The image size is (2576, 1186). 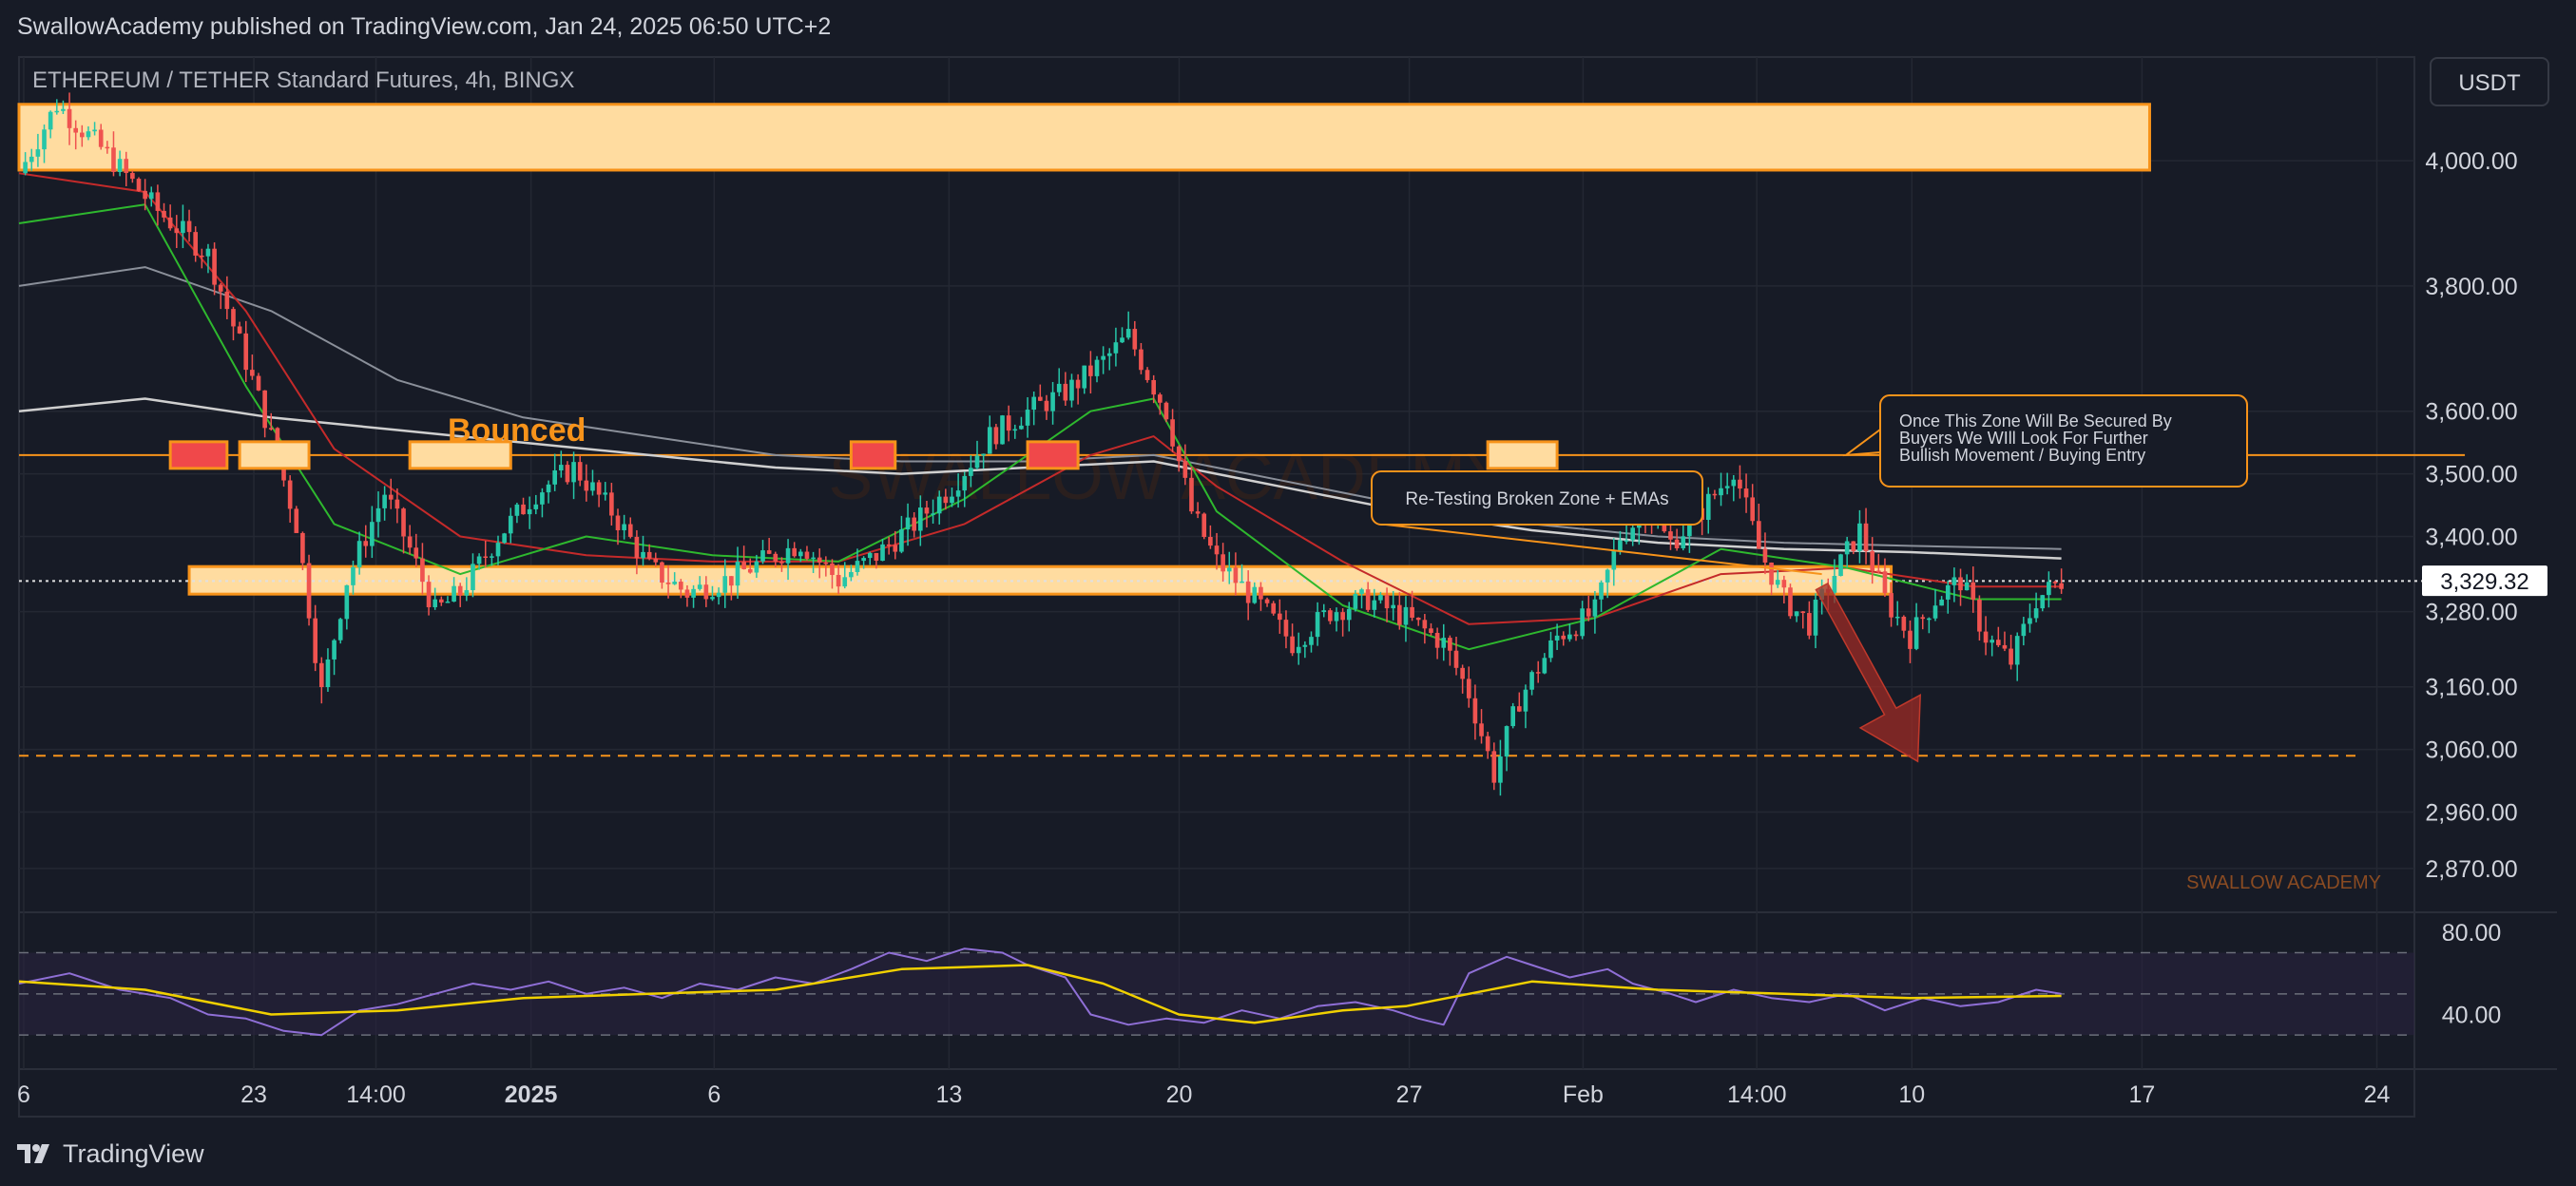 What do you see at coordinates (2489, 81) in the screenshot?
I see `currency-button: USDT` at bounding box center [2489, 81].